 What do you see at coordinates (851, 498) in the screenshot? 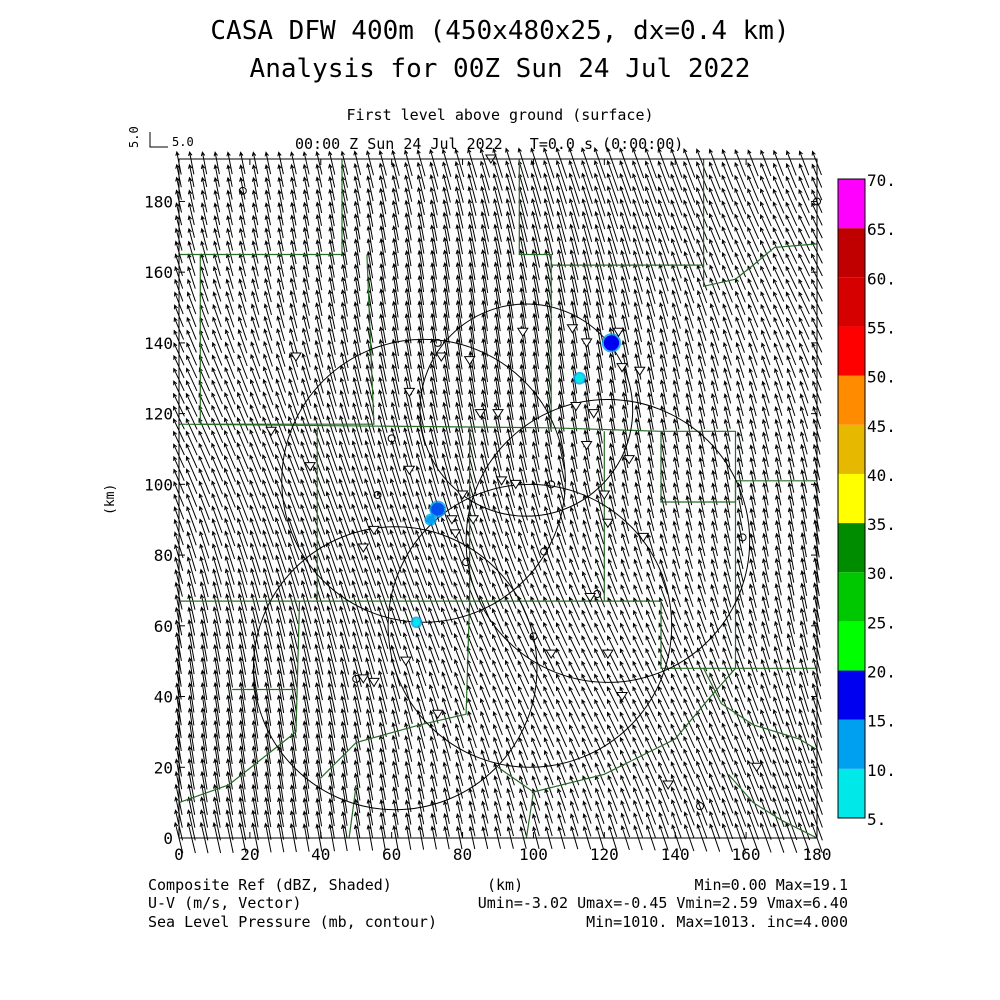
I see `colorbar-frame` at bounding box center [851, 498].